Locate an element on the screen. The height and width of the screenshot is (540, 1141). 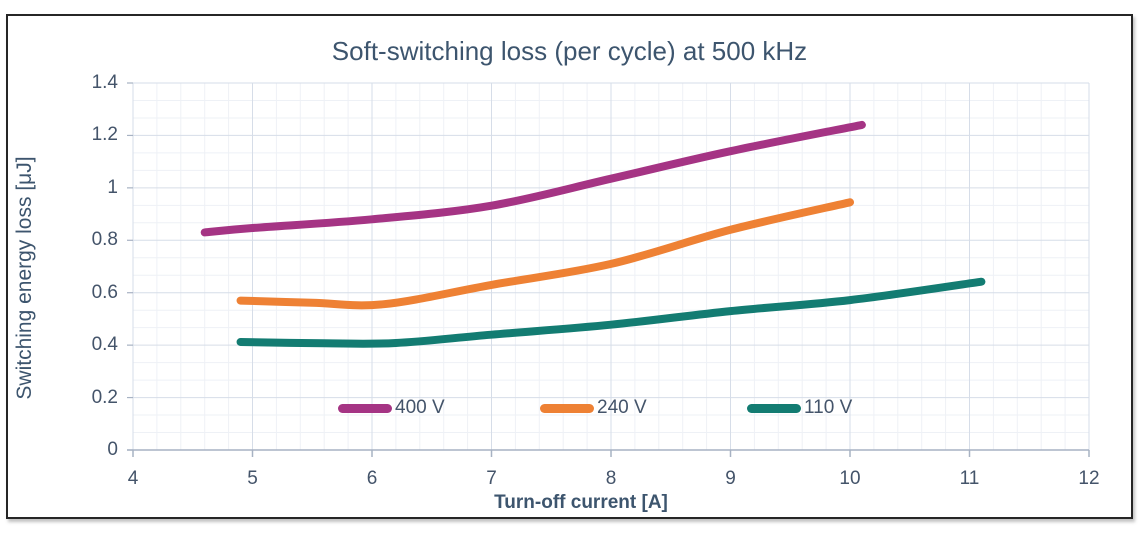
x-tick-label: 9 is located at coordinates (730, 478).